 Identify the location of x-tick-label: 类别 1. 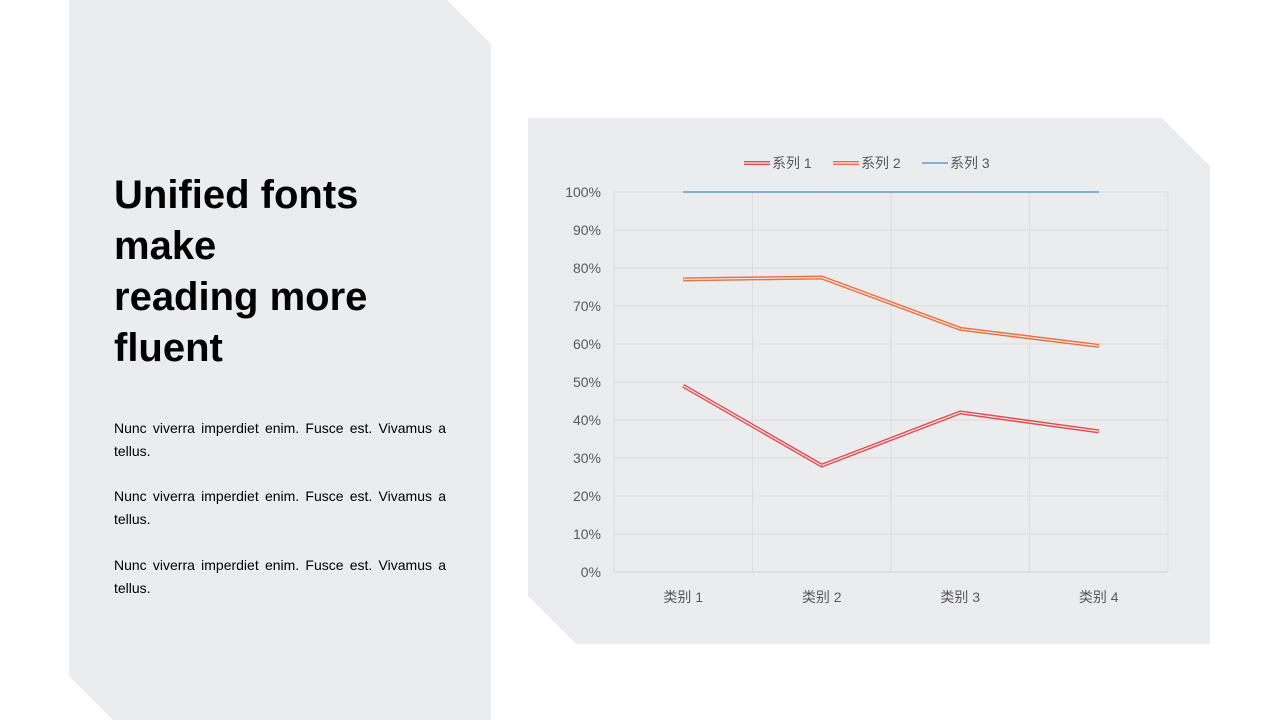
(683, 597).